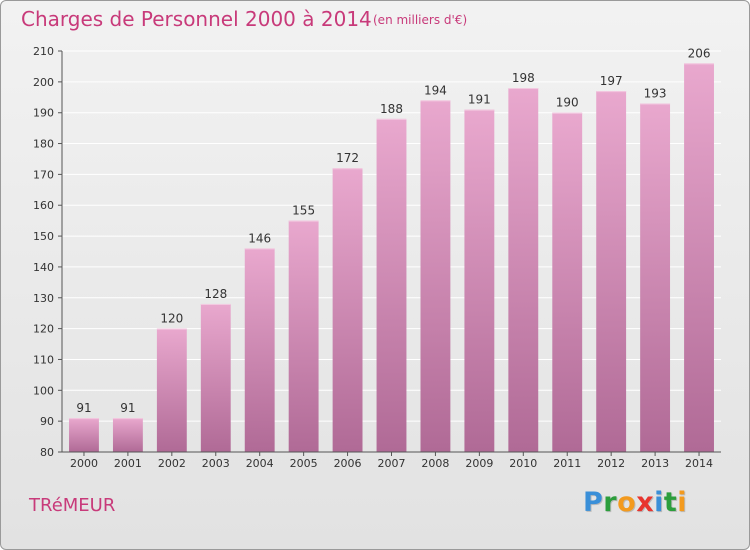 The image size is (750, 550). Describe the element at coordinates (43, 390) in the screenshot. I see `y-tick-label: 100` at that location.